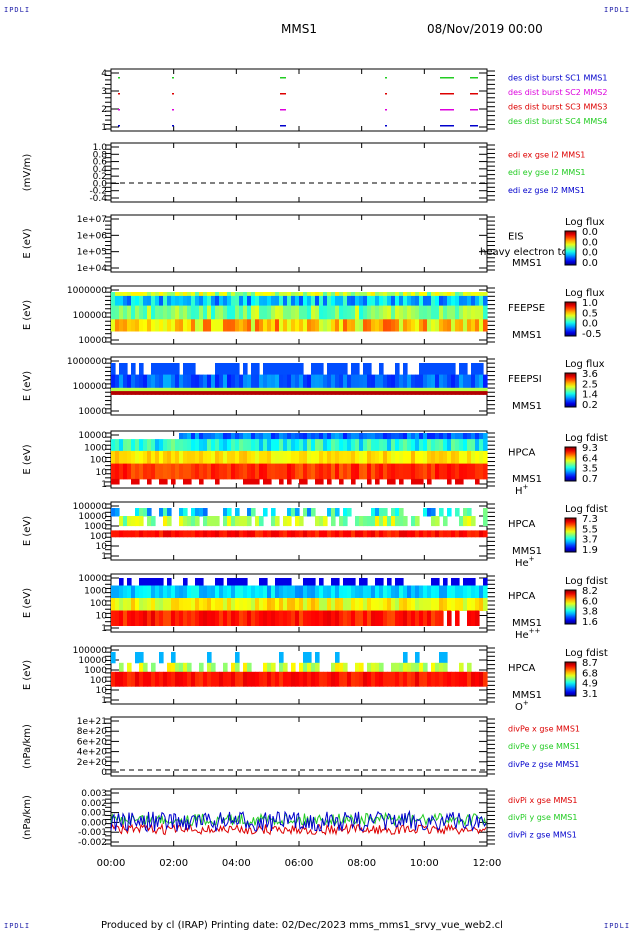 This screenshot has width=630, height=934. I want to click on eis-ytick-label: 1e+05, so click(92, 253).